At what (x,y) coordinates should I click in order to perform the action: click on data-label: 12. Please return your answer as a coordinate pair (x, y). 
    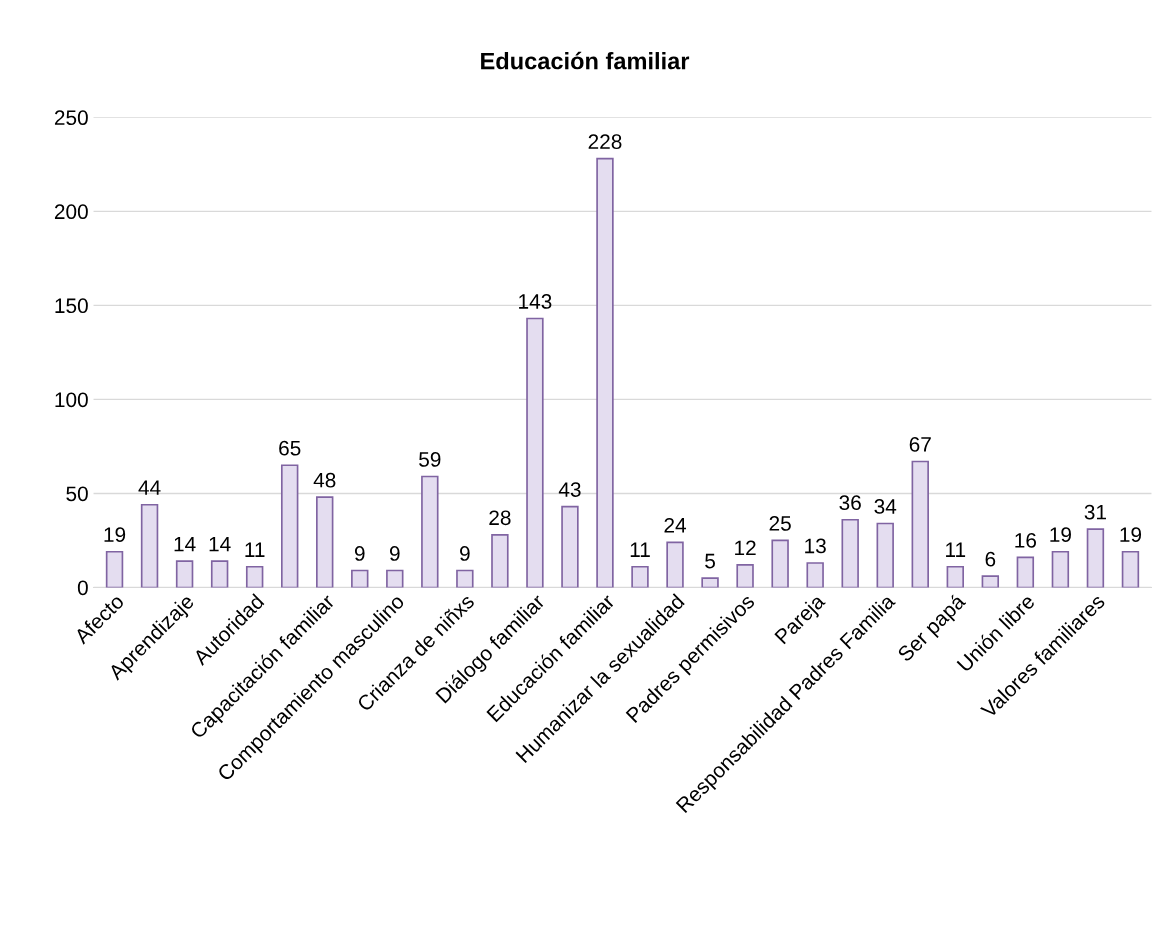
    Looking at the image, I should click on (745, 548).